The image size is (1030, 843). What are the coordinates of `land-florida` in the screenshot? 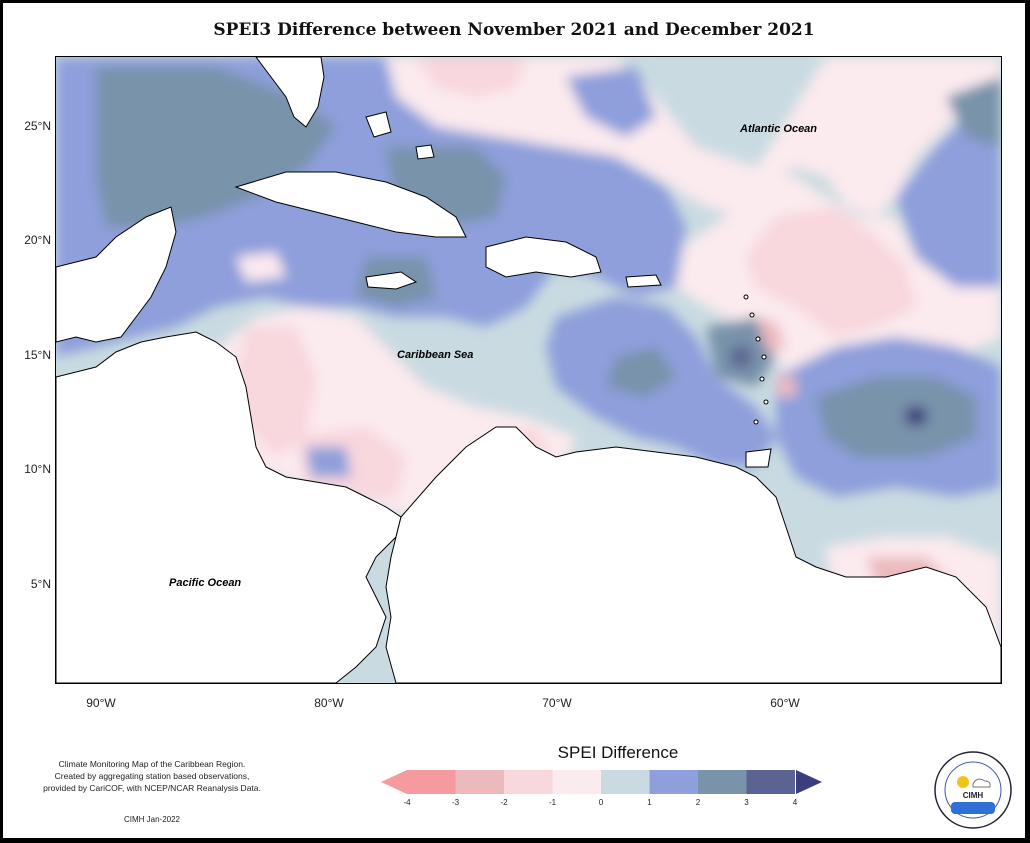 It's located at (290, 92).